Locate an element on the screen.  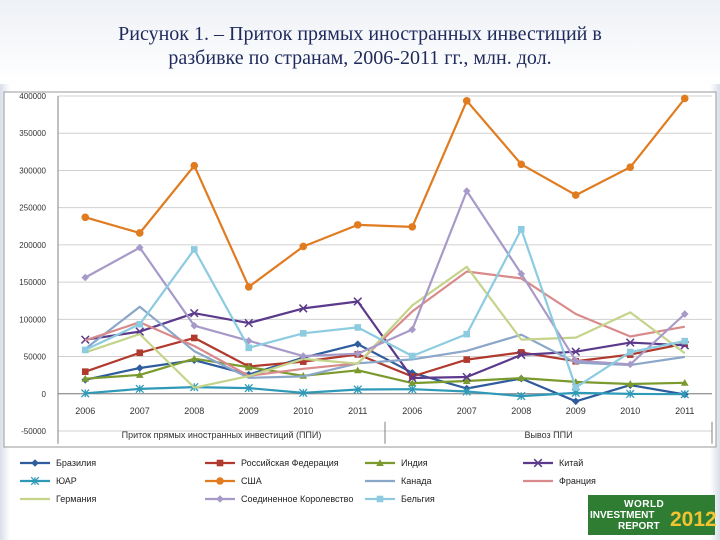
legend-label: Индия is located at coordinates (414, 463).